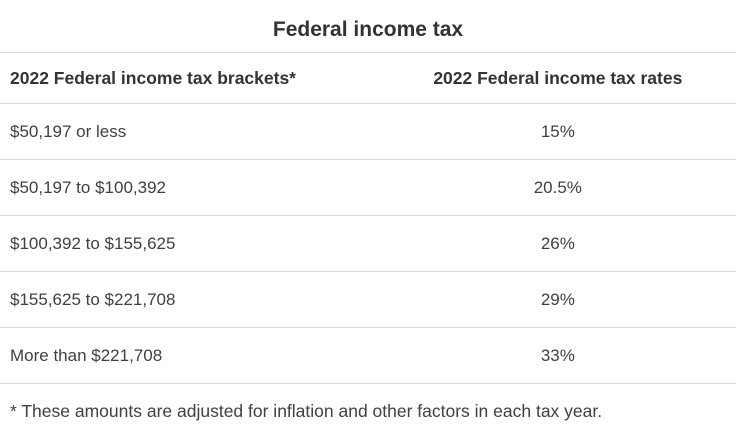 The image size is (736, 439). I want to click on page-title: Federal income tax, so click(368, 26).